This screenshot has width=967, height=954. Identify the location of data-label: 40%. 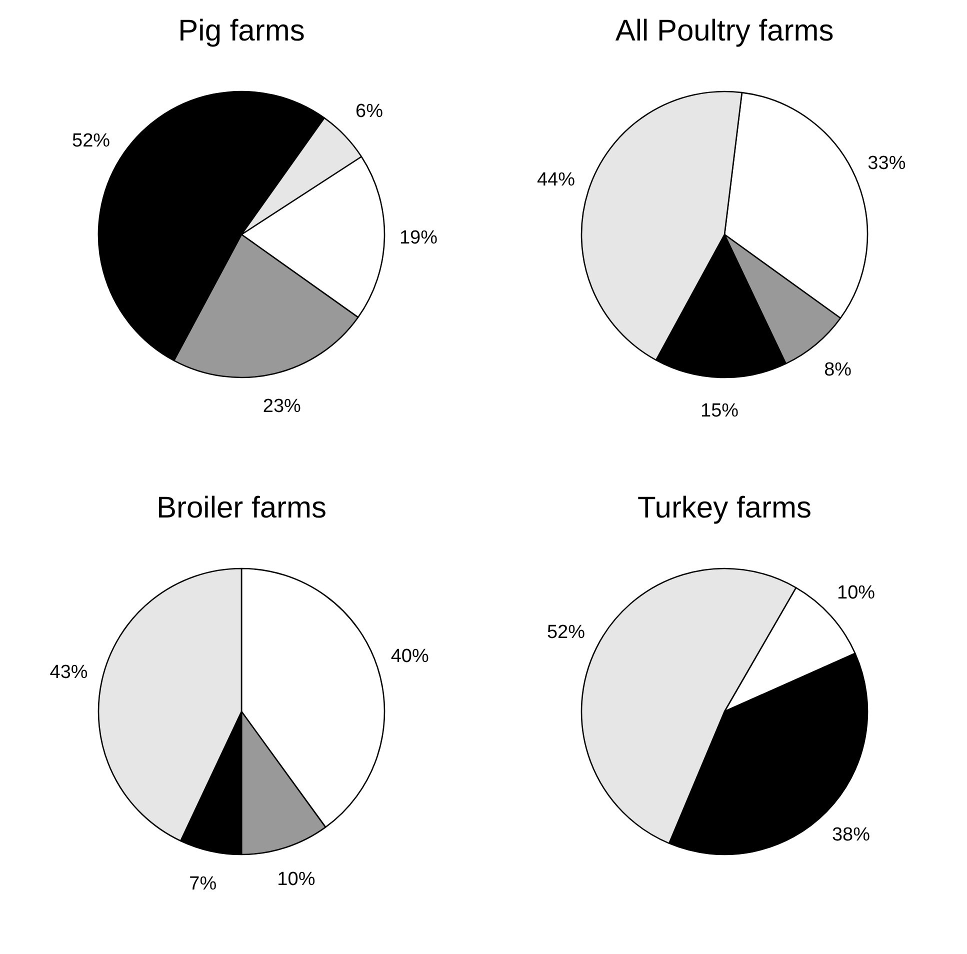
(409, 657).